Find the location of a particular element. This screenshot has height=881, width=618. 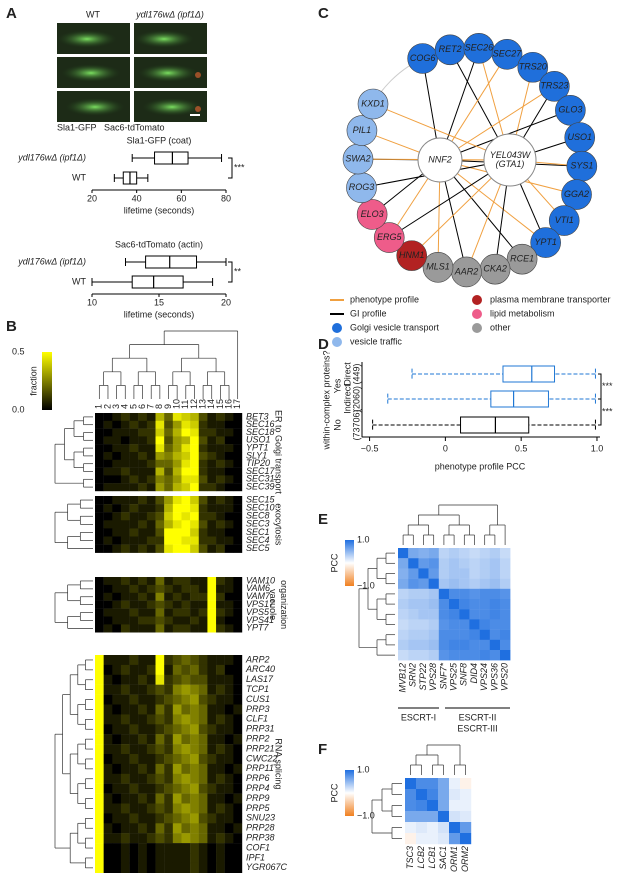

row-label: SEC10 is located at coordinates (260, 508).